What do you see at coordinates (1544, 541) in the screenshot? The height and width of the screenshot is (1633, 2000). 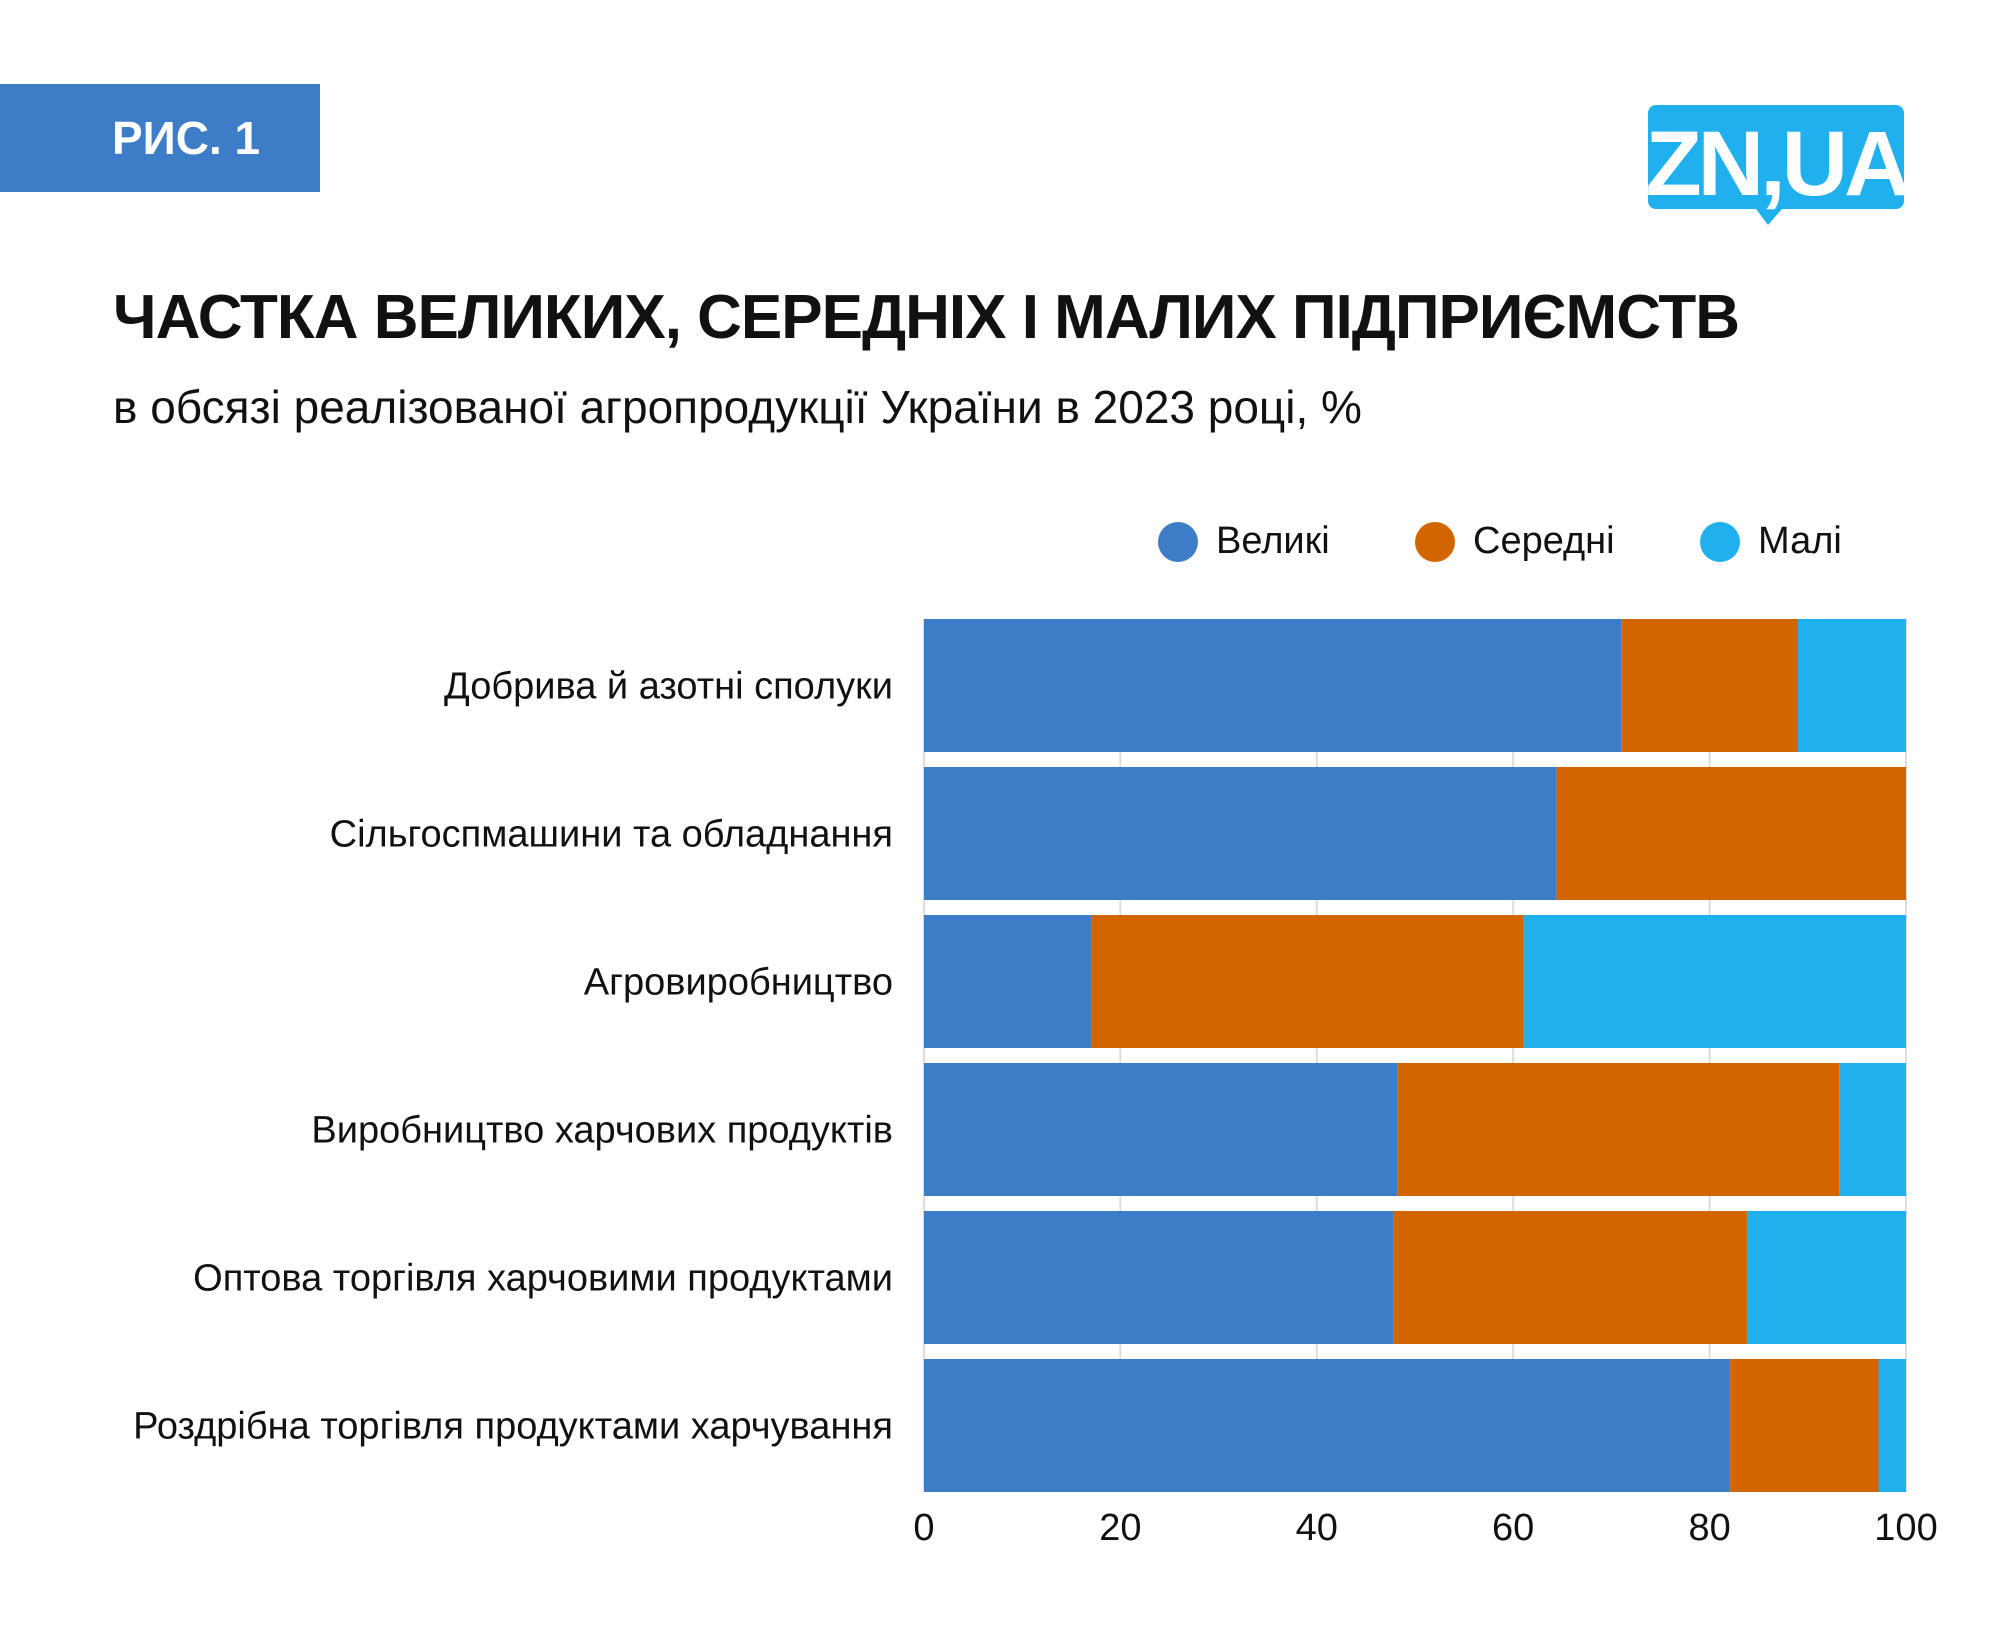 I see `legend-label: Середні` at bounding box center [1544, 541].